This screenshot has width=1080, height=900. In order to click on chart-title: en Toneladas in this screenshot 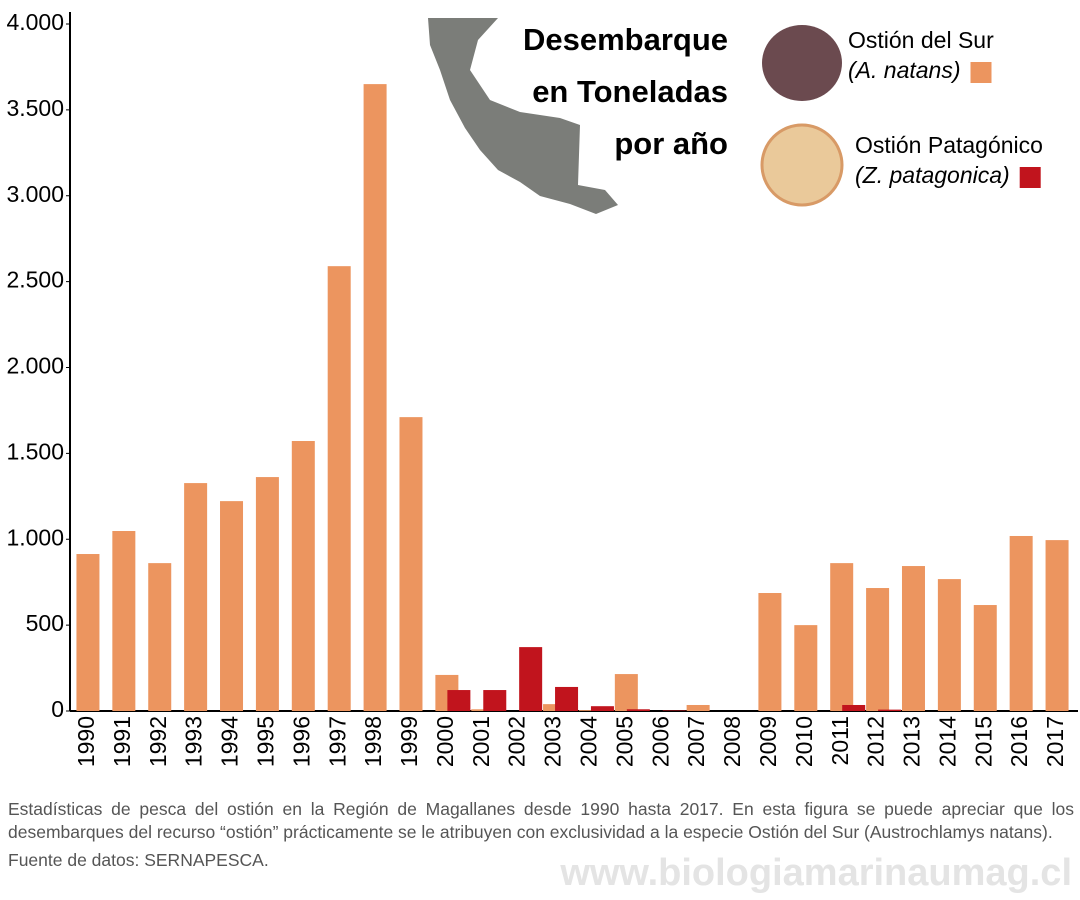, I will do `click(630, 91)`.